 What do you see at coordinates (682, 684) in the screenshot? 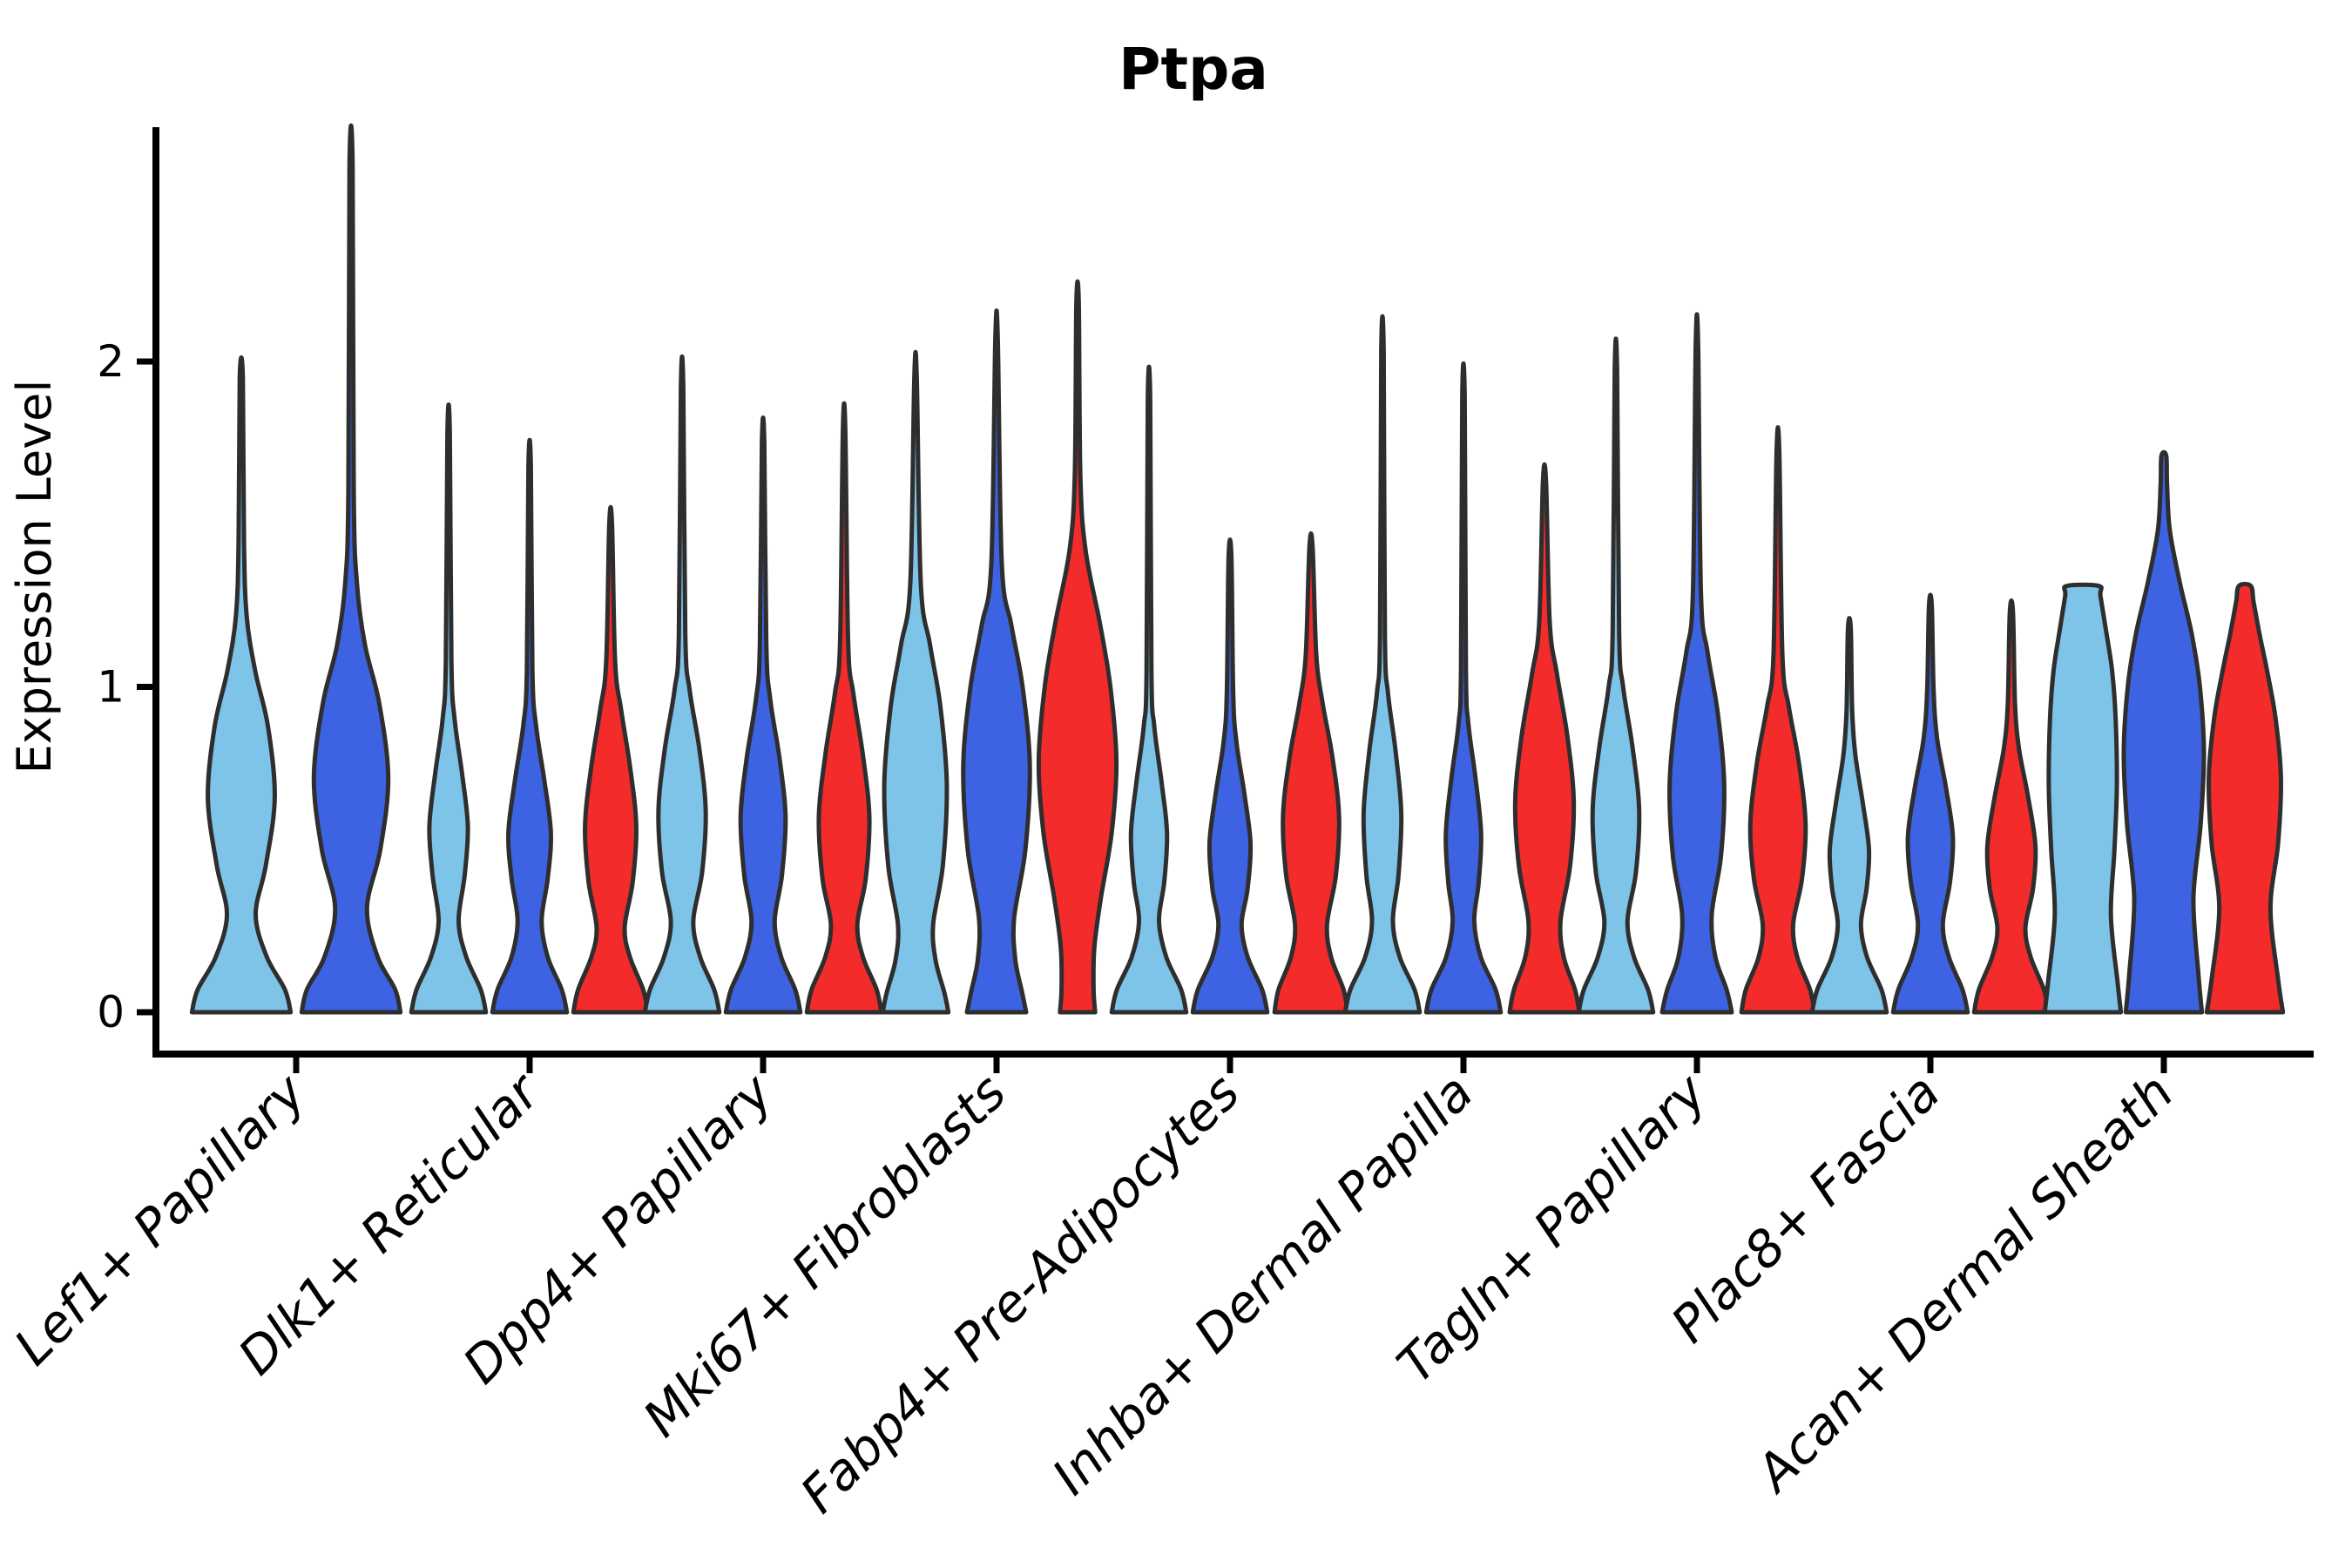
I see `violin-2-lightblue` at bounding box center [682, 684].